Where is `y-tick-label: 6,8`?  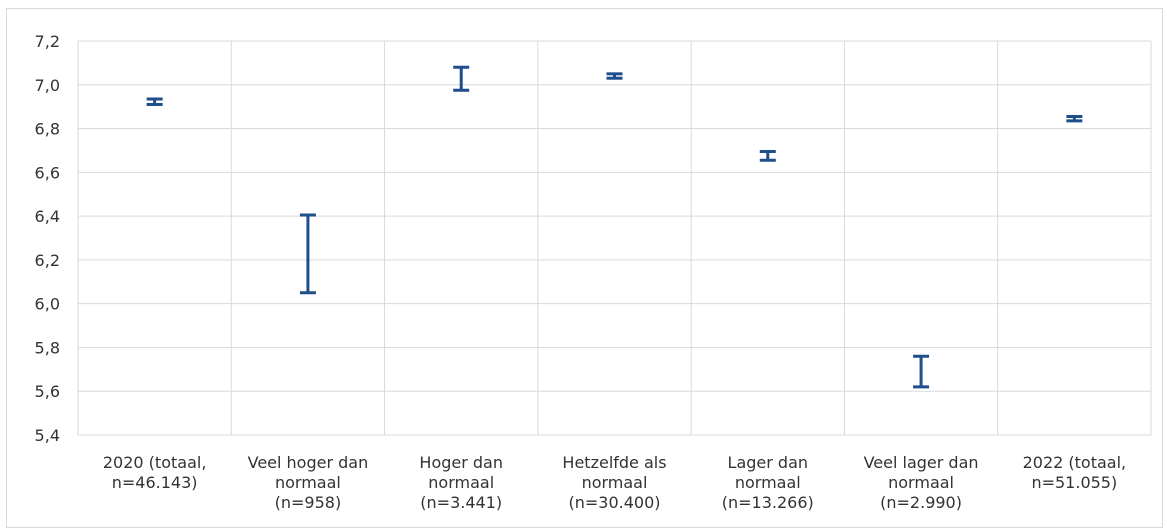
y-tick-label: 6,8 is located at coordinates (47, 129).